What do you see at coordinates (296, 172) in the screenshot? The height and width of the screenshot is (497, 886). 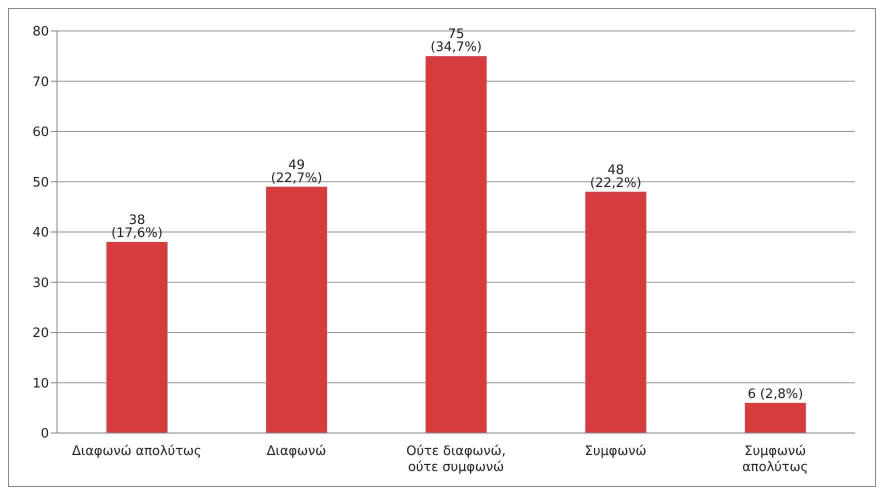 I see `data-label: 49 (22,7%)` at bounding box center [296, 172].